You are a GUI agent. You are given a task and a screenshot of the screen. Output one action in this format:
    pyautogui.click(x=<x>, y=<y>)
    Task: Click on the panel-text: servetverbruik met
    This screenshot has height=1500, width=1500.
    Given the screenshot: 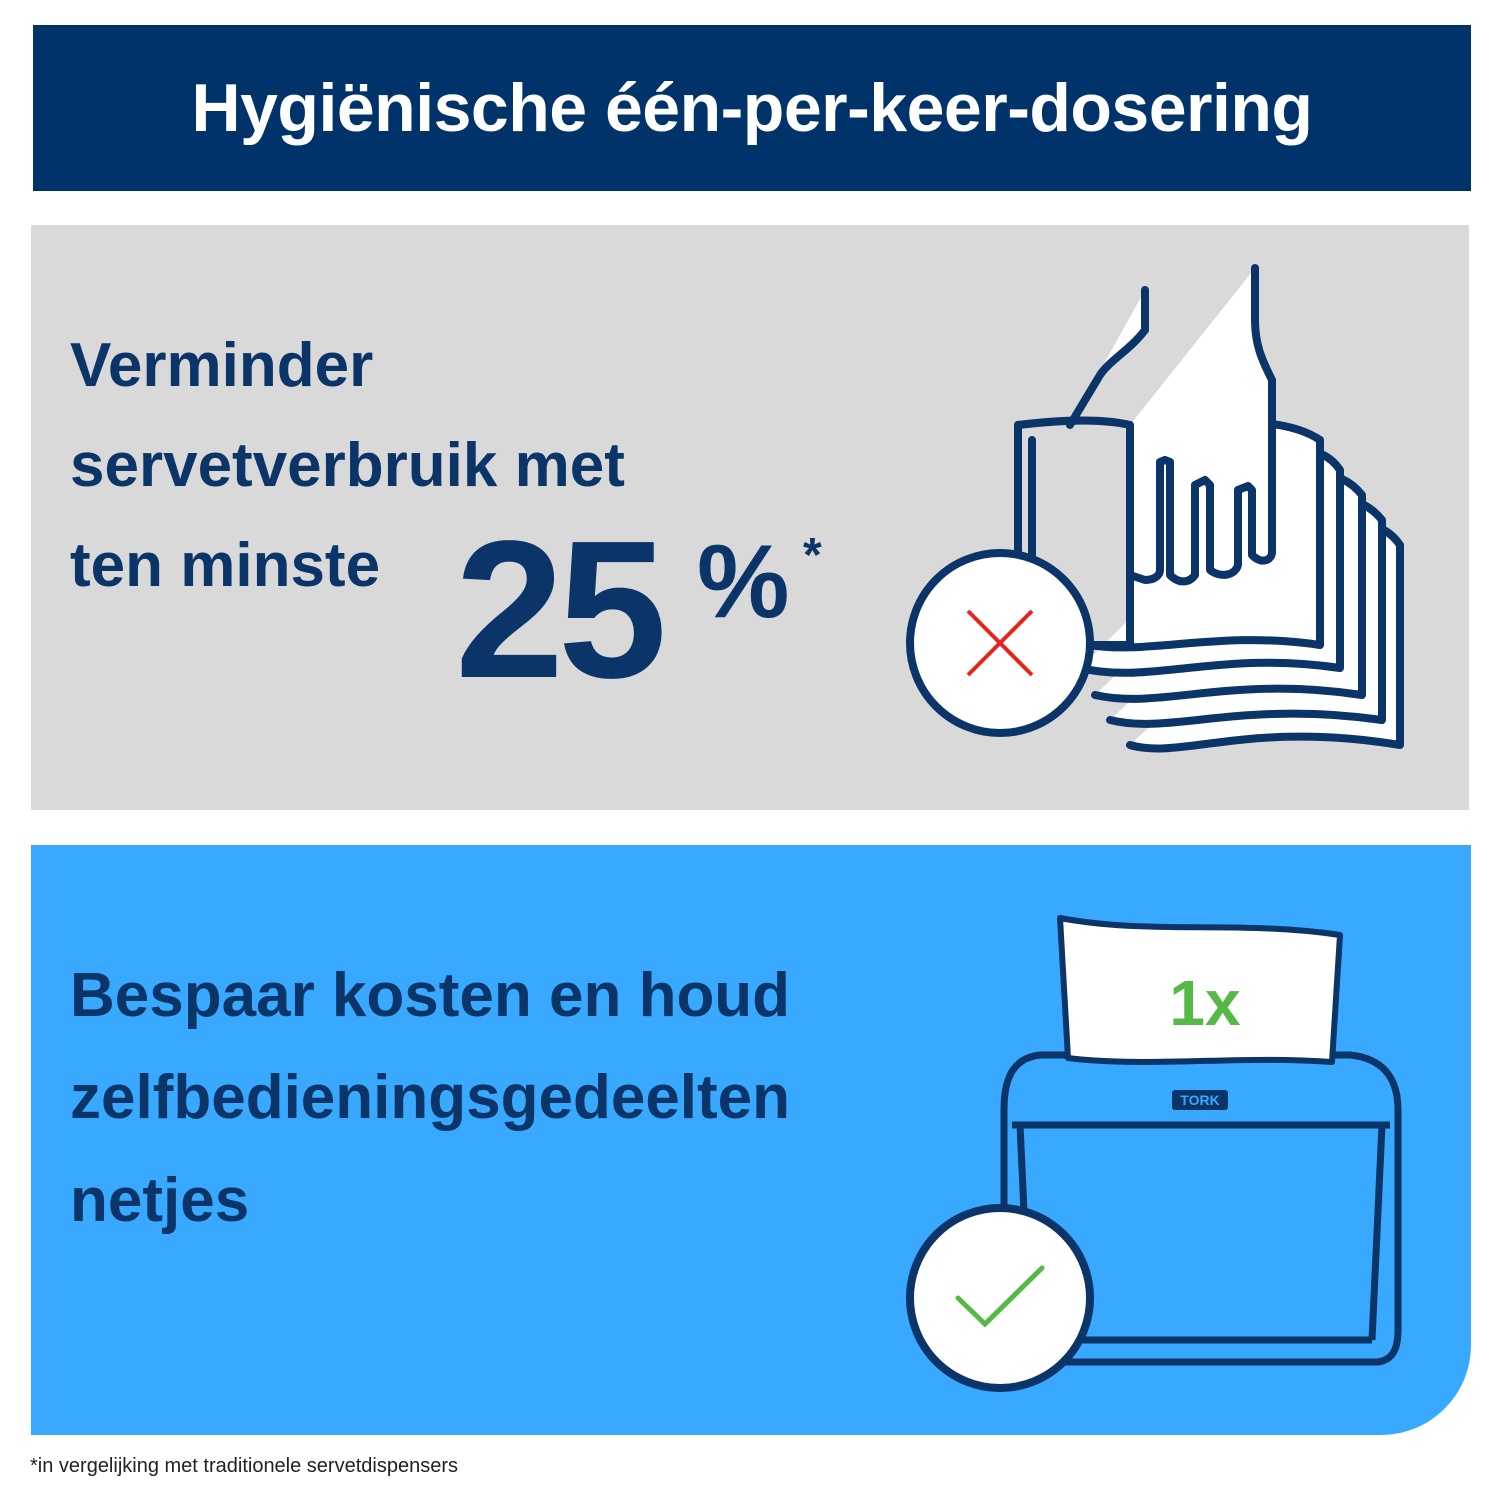 What is the action you would take?
    pyautogui.click(x=347, y=465)
    